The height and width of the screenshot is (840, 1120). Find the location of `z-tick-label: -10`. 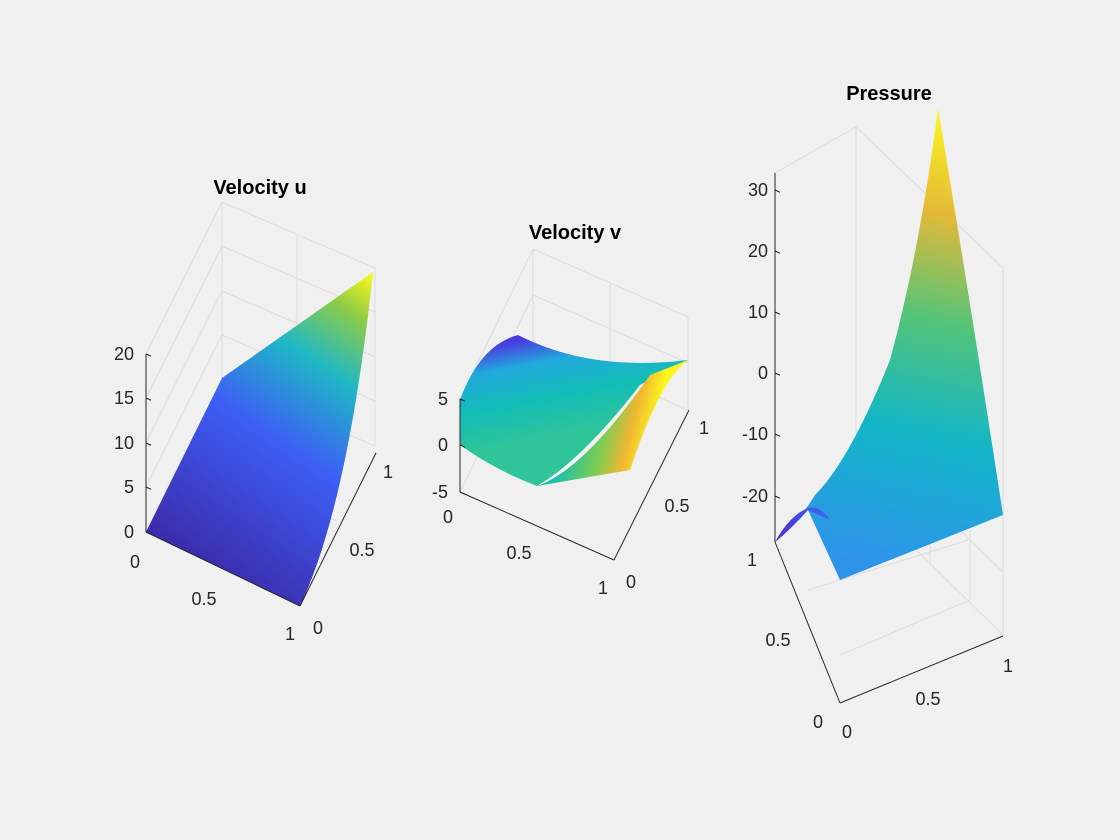

z-tick-label: -10 is located at coordinates (755, 434).